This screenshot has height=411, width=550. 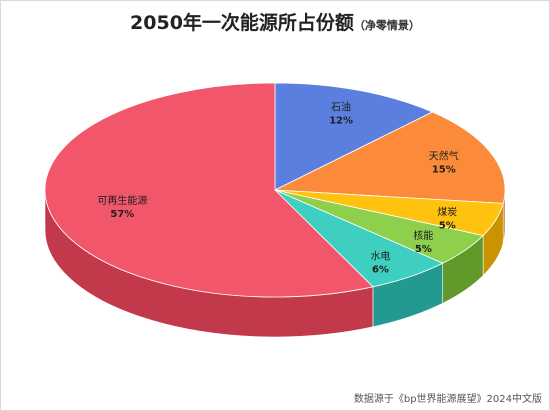 What do you see at coordinates (122, 200) in the screenshot?
I see `slice-5-label: 可再生能源` at bounding box center [122, 200].